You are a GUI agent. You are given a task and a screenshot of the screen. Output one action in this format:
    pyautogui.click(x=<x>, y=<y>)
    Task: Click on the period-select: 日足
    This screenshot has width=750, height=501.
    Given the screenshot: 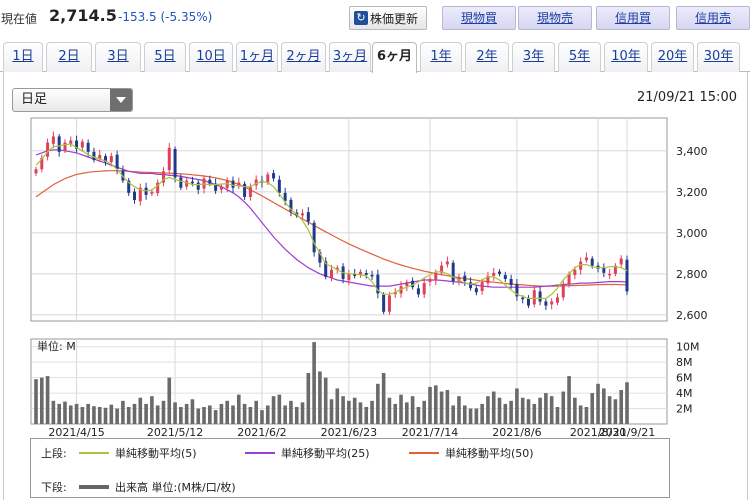 What is the action you would take?
    pyautogui.click(x=72, y=100)
    